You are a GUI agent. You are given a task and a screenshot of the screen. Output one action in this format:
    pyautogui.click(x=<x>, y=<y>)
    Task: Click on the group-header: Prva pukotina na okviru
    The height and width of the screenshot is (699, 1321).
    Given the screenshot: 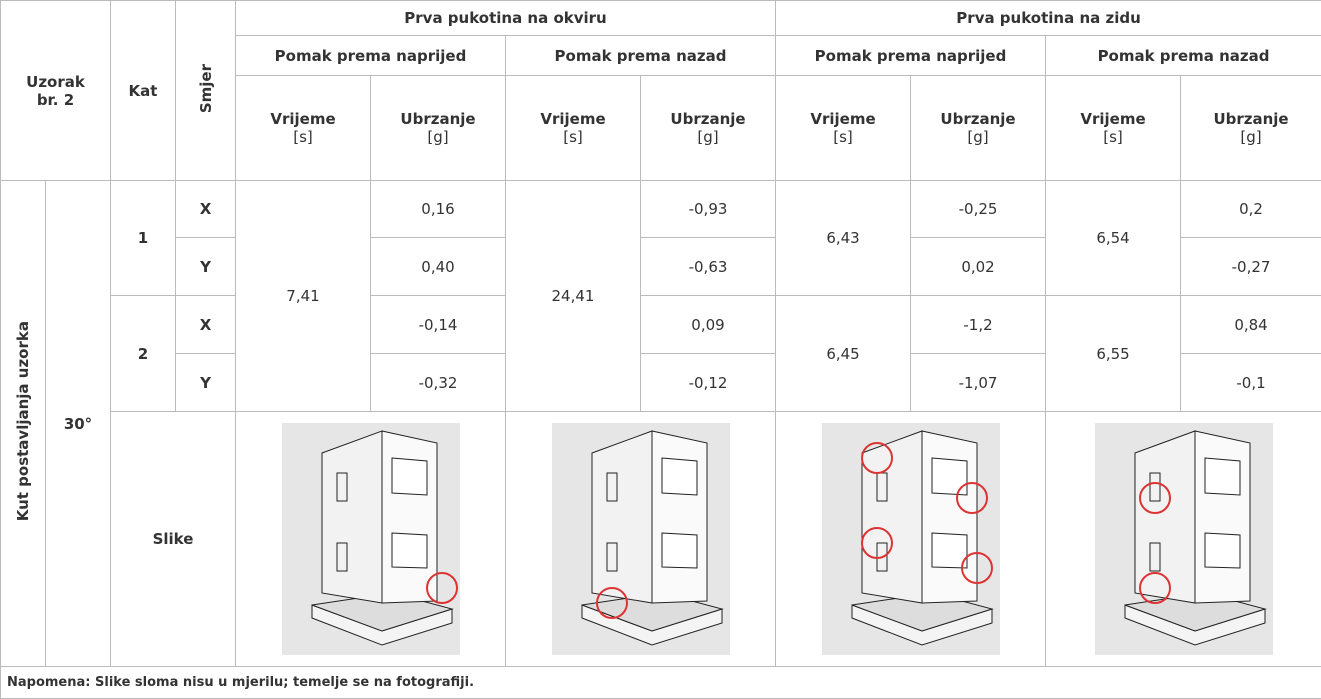 What is the action you would take?
    pyautogui.click(x=506, y=18)
    